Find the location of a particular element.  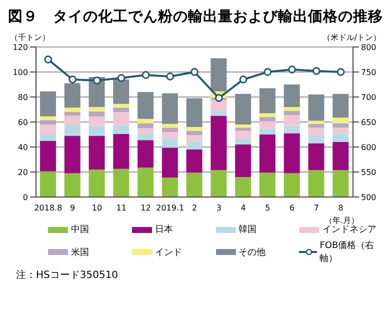

x-axis-title: （年.月） is located at coordinates (341, 220).